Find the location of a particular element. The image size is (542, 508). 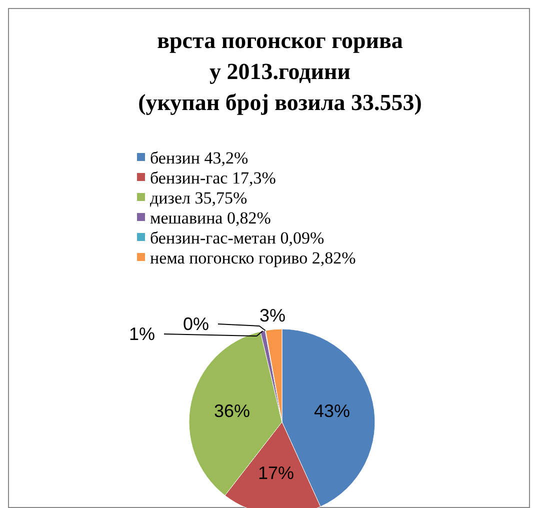

data-label: 17% is located at coordinates (276, 472).